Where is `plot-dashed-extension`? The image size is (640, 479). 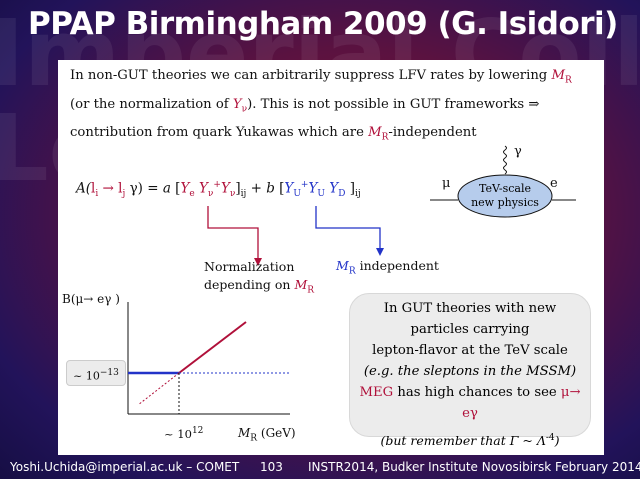 plot-dashed-extension is located at coordinates (158, 389).